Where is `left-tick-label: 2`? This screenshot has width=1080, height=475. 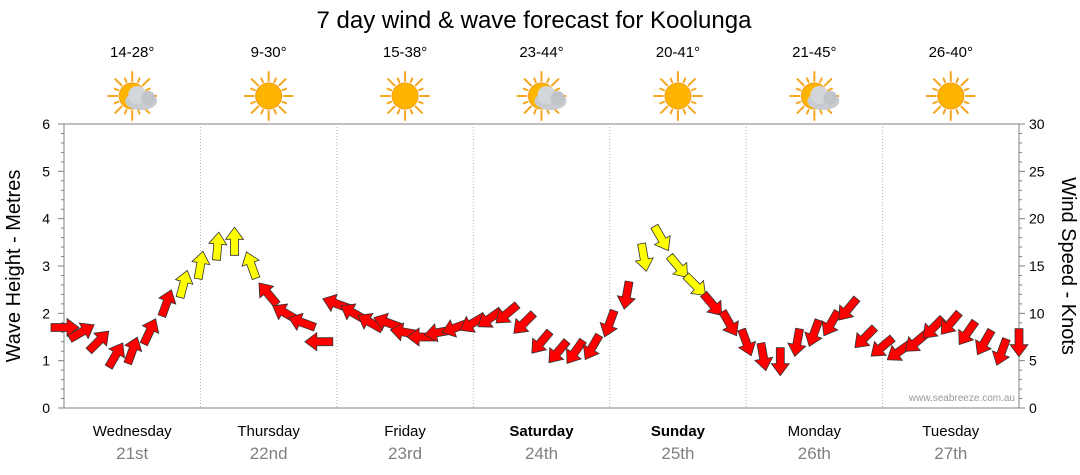
left-tick-label: 2 is located at coordinates (46, 313).